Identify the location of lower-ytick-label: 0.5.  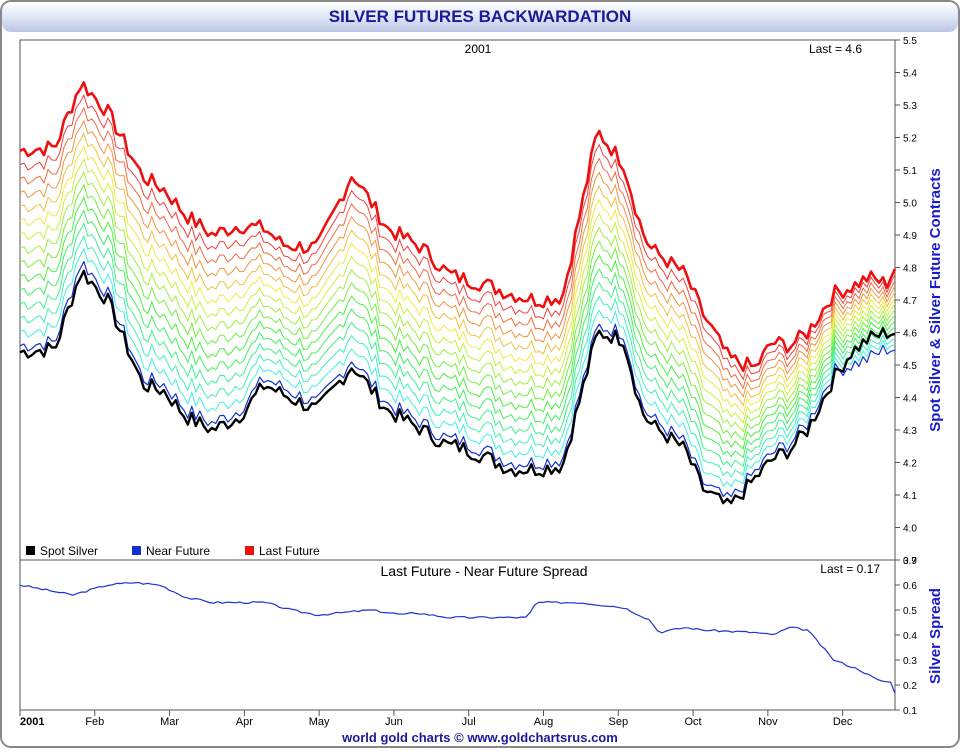
(910, 611).